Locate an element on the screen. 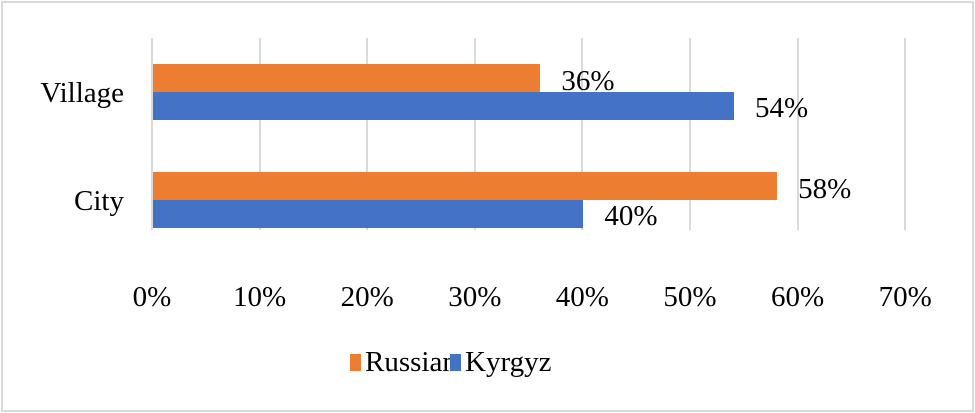  x-tick-label: 20% is located at coordinates (367, 297).